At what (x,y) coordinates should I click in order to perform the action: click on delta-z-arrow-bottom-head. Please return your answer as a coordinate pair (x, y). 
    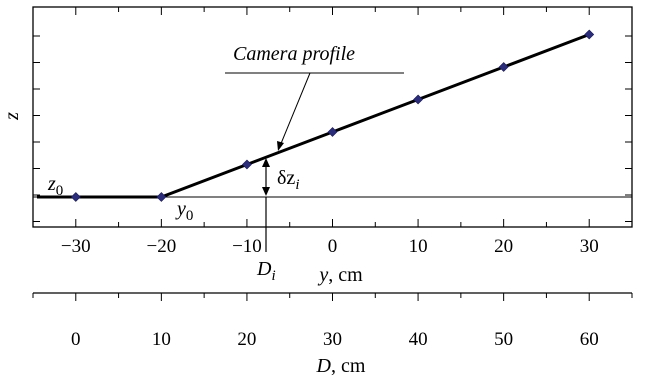
    Looking at the image, I should click on (266, 191).